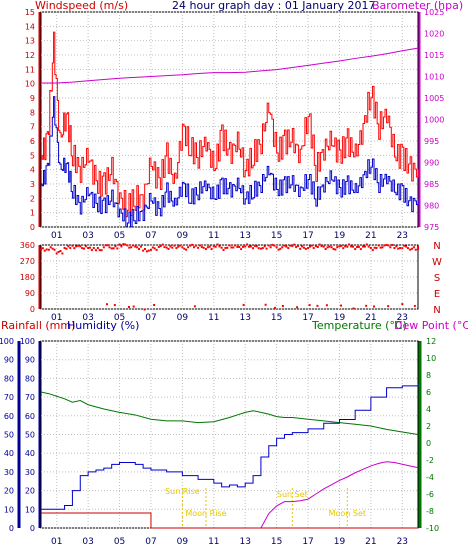 The height and width of the screenshot is (555, 468). What do you see at coordinates (430, 477) in the screenshot?
I see `temperature-tick-label: -4` at bounding box center [430, 477].